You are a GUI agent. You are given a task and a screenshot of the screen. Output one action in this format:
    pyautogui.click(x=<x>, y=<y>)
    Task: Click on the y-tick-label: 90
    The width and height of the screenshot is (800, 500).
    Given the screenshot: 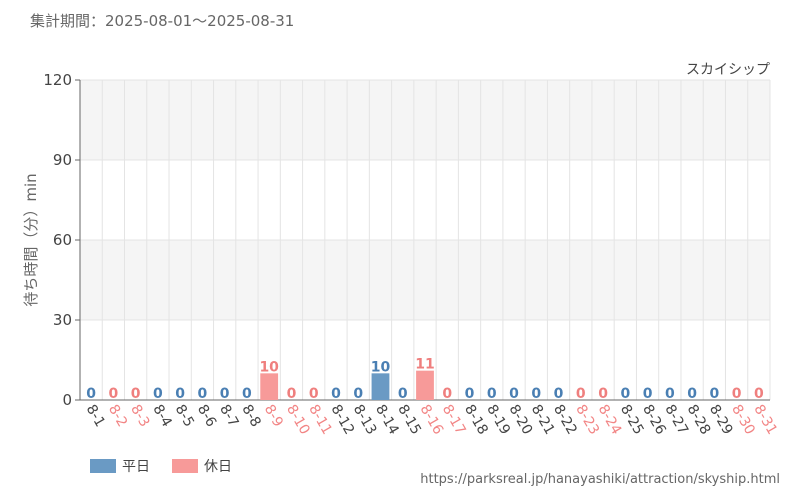 What is the action you would take?
    pyautogui.click(x=62, y=160)
    